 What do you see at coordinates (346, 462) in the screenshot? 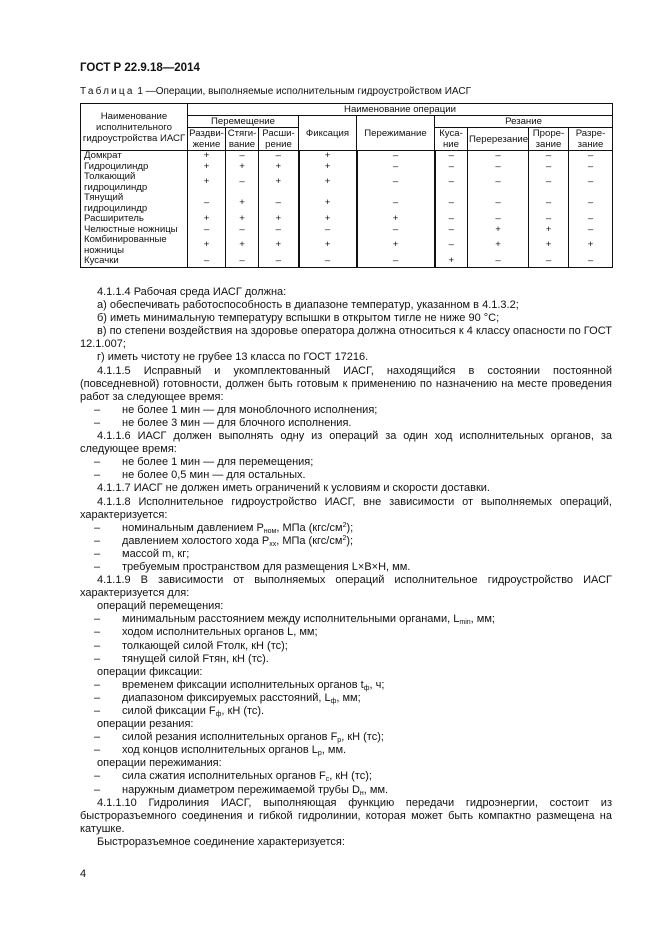
I see `list-item: – не более 1 мин — для перемещения;` at bounding box center [346, 462].